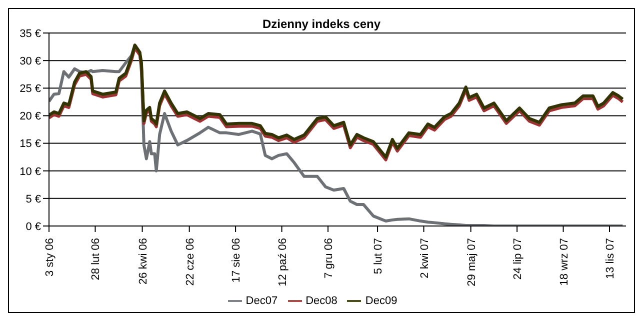  Describe the element at coordinates (143, 261) in the screenshot. I see `x-tick-label: 26 kwi 06` at that location.